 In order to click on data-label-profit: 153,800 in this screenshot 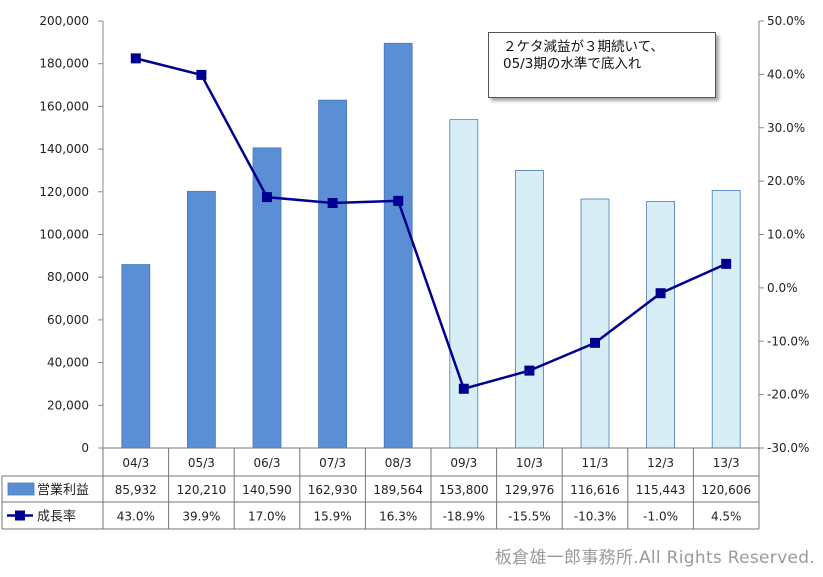, I will do `click(464, 490)`.